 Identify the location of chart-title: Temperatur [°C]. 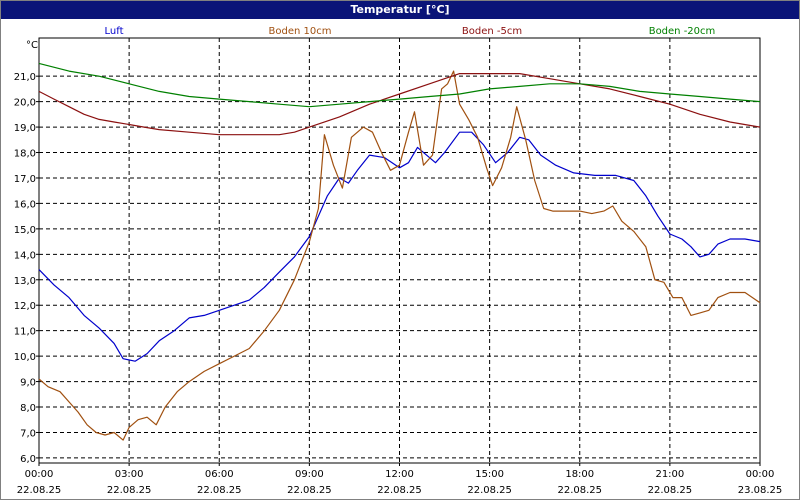
(400, 9).